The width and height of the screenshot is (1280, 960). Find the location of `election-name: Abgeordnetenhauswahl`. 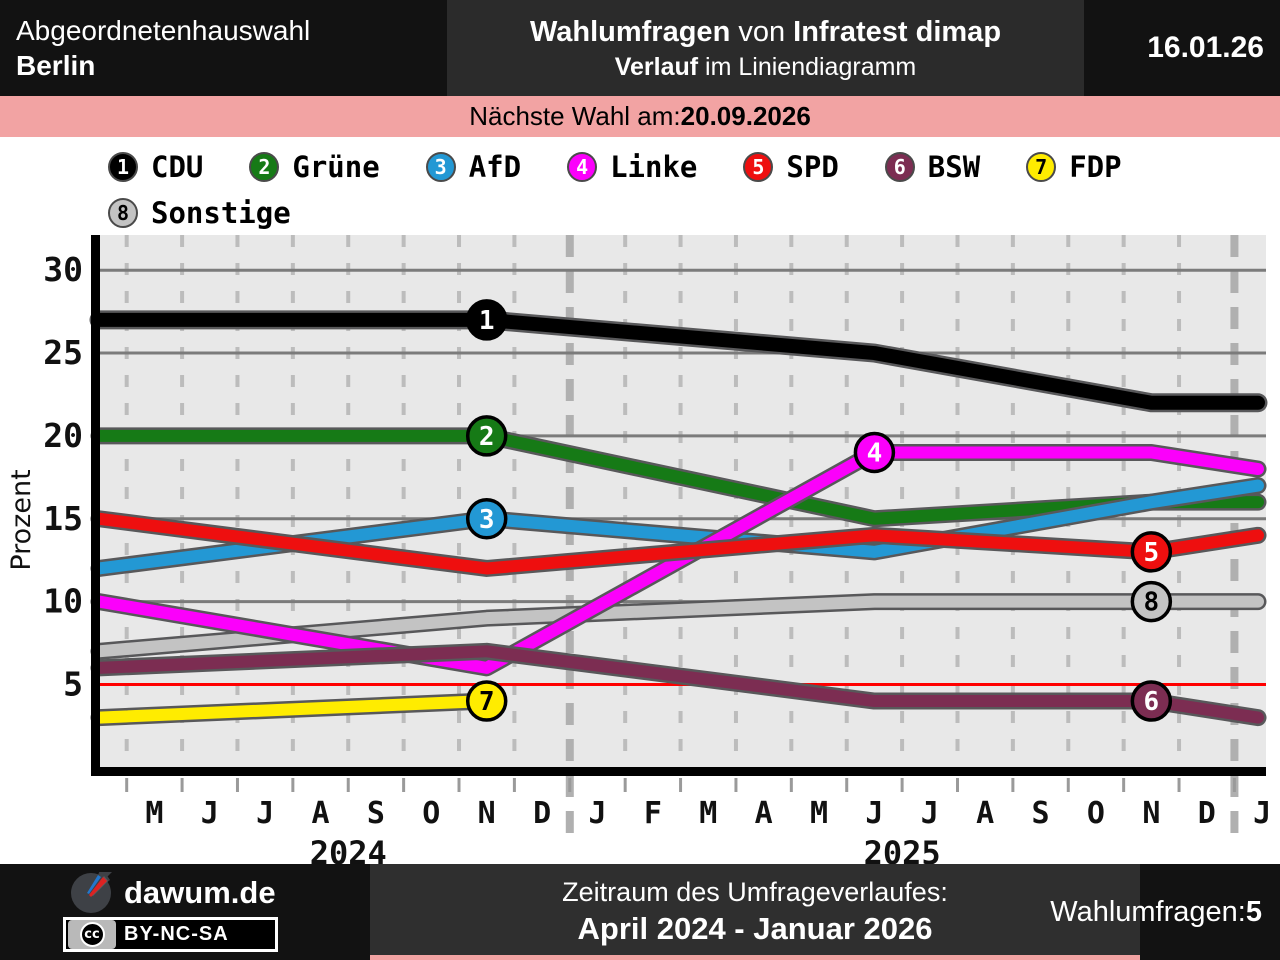

election-name: Abgeordnetenhauswahl is located at coordinates (163, 30).